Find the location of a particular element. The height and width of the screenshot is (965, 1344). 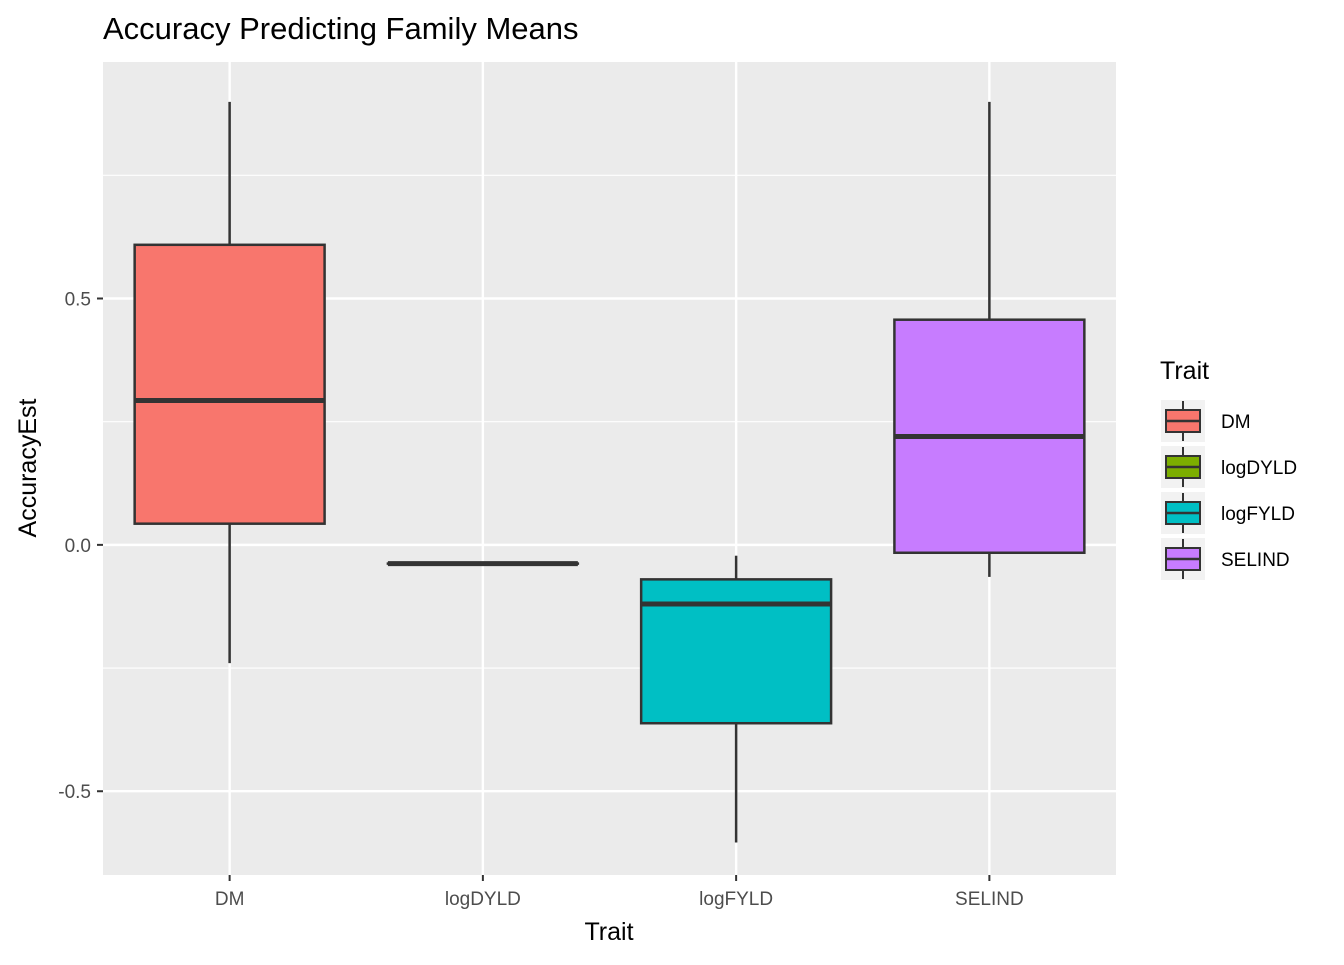

legend-label: logDYLD is located at coordinates (1259, 468).